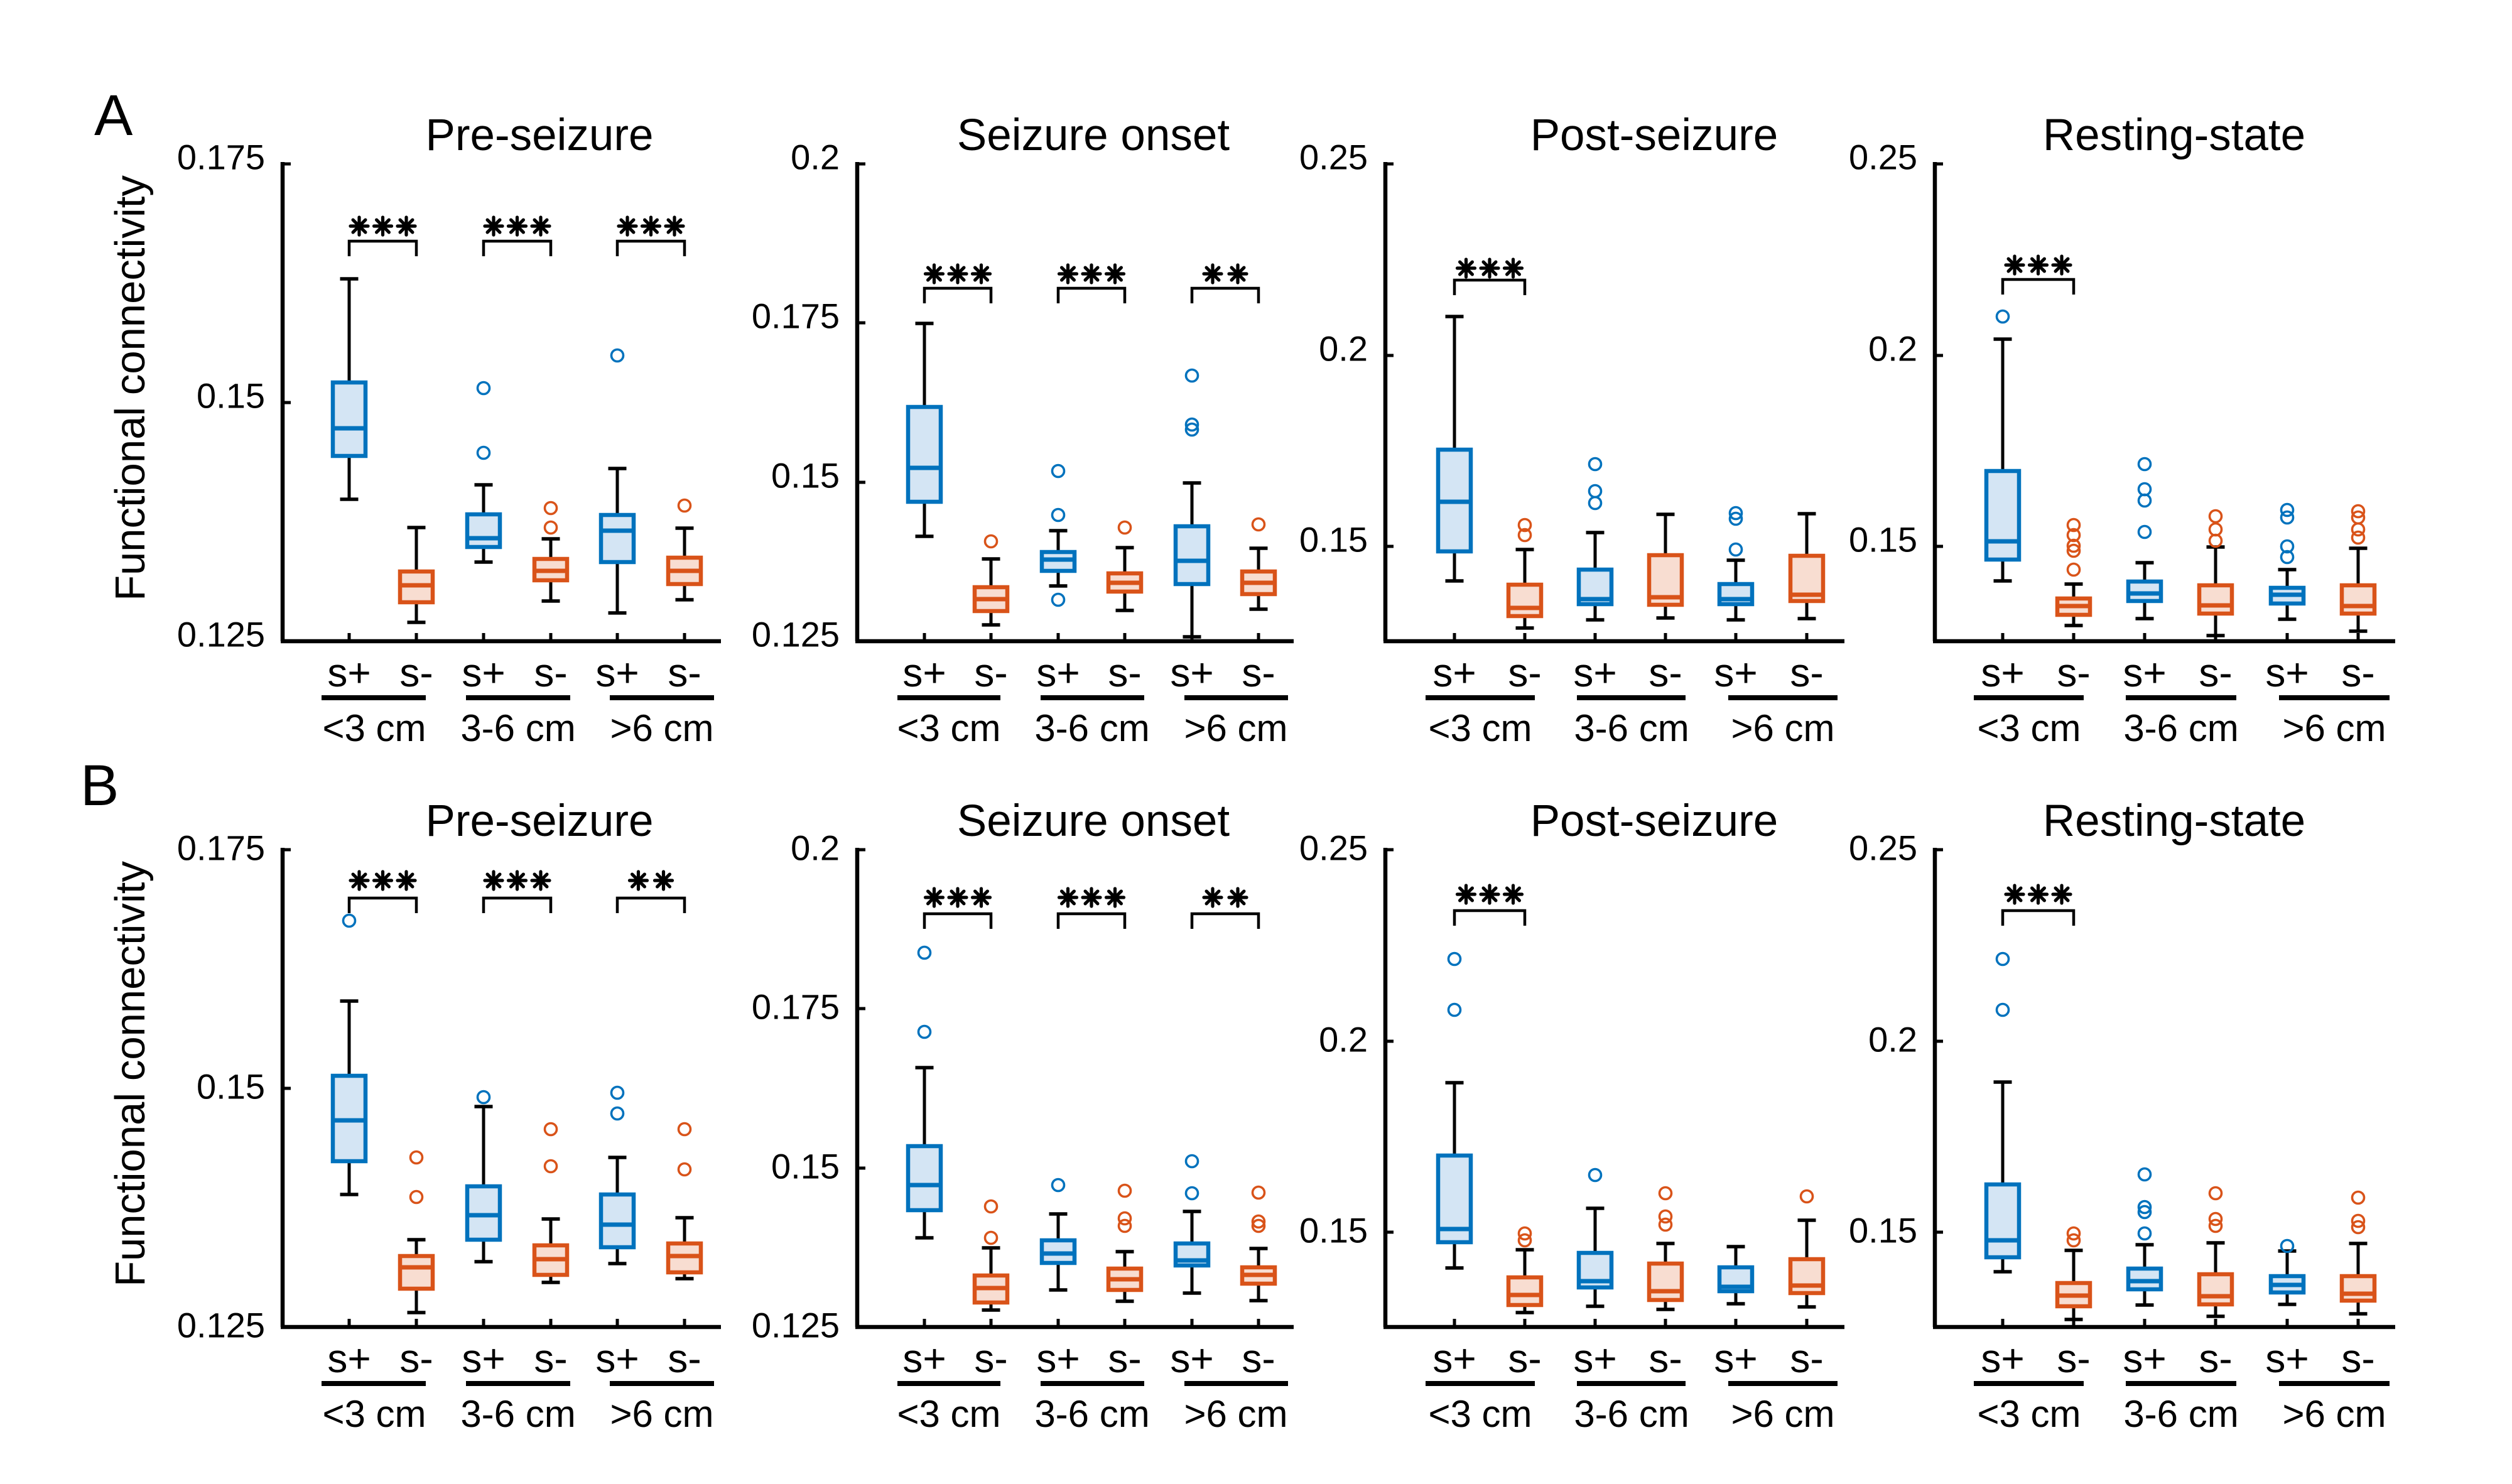  I want to click on svg-text: B, so click(100, 786).